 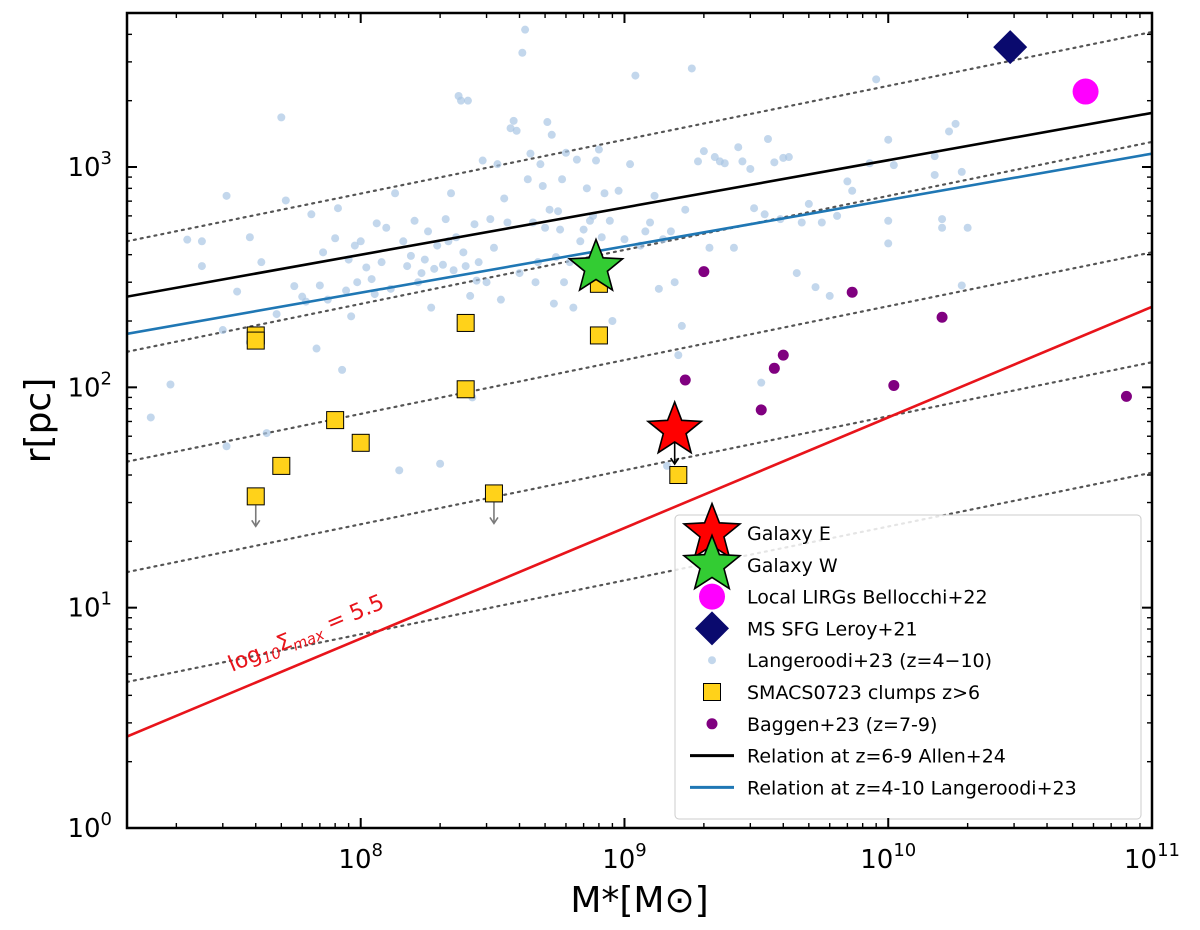 I want to click on x-tick-exponent: 9, so click(x=640, y=850).